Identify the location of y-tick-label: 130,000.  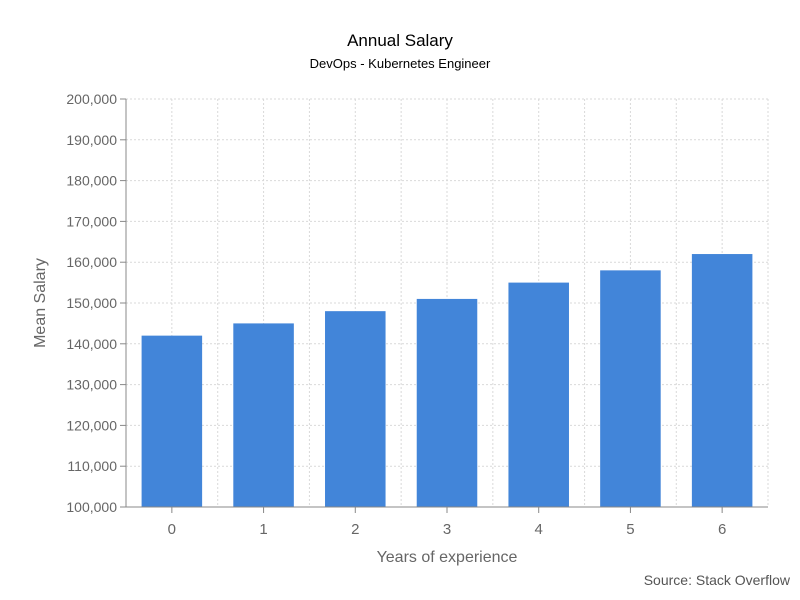
(91, 385).